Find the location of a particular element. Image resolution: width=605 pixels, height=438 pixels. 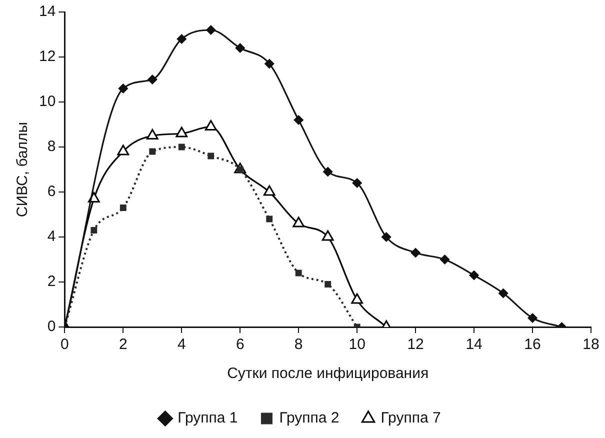

x-tick-label: 4 is located at coordinates (181, 345).